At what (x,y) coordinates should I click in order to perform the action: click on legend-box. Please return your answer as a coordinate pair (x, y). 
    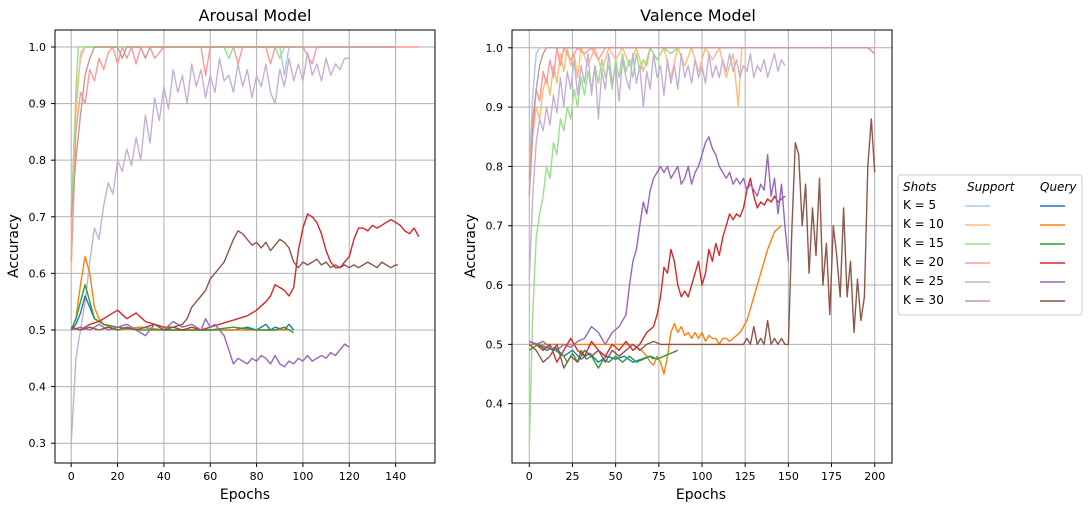
    Looking at the image, I should click on (990, 245).